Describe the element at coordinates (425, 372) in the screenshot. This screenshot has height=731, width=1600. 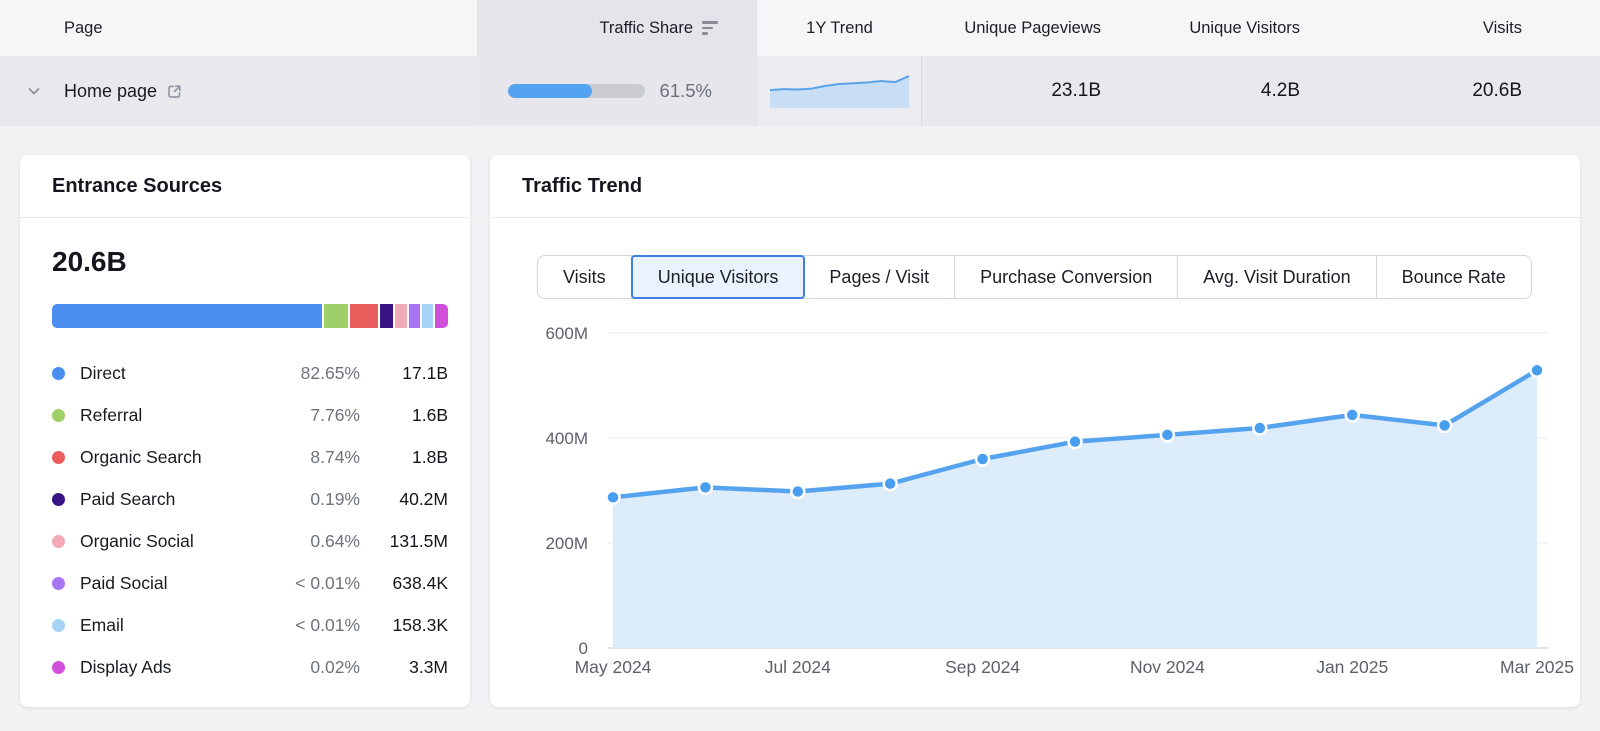
I see `legend-value: 17.1B` at that location.